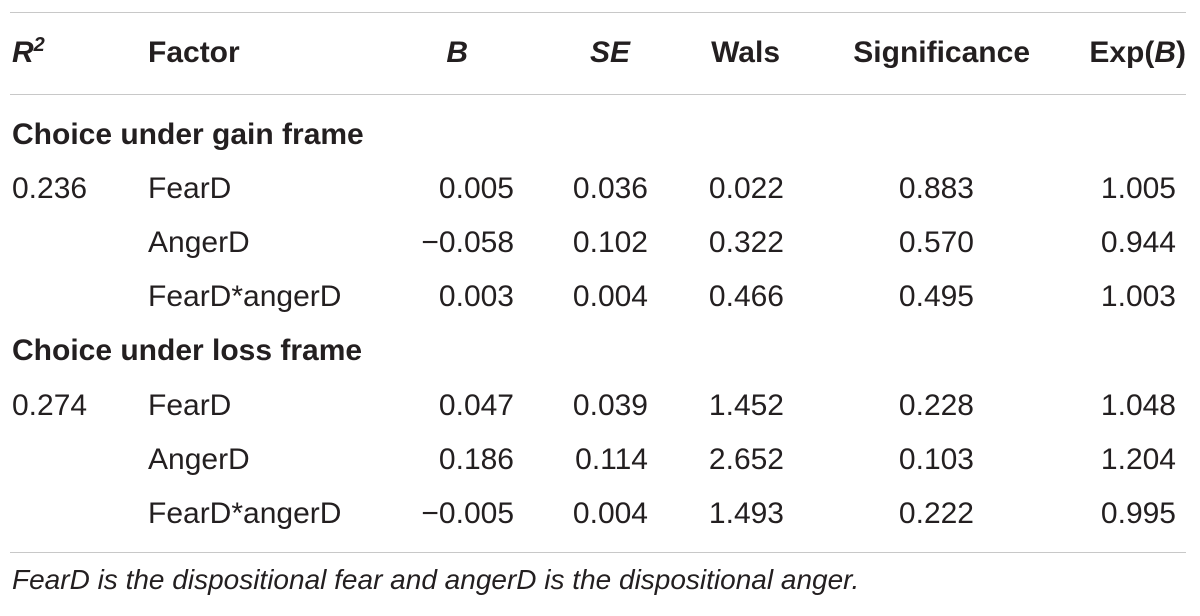  I want to click on b-cell: 0.003, so click(476, 296).